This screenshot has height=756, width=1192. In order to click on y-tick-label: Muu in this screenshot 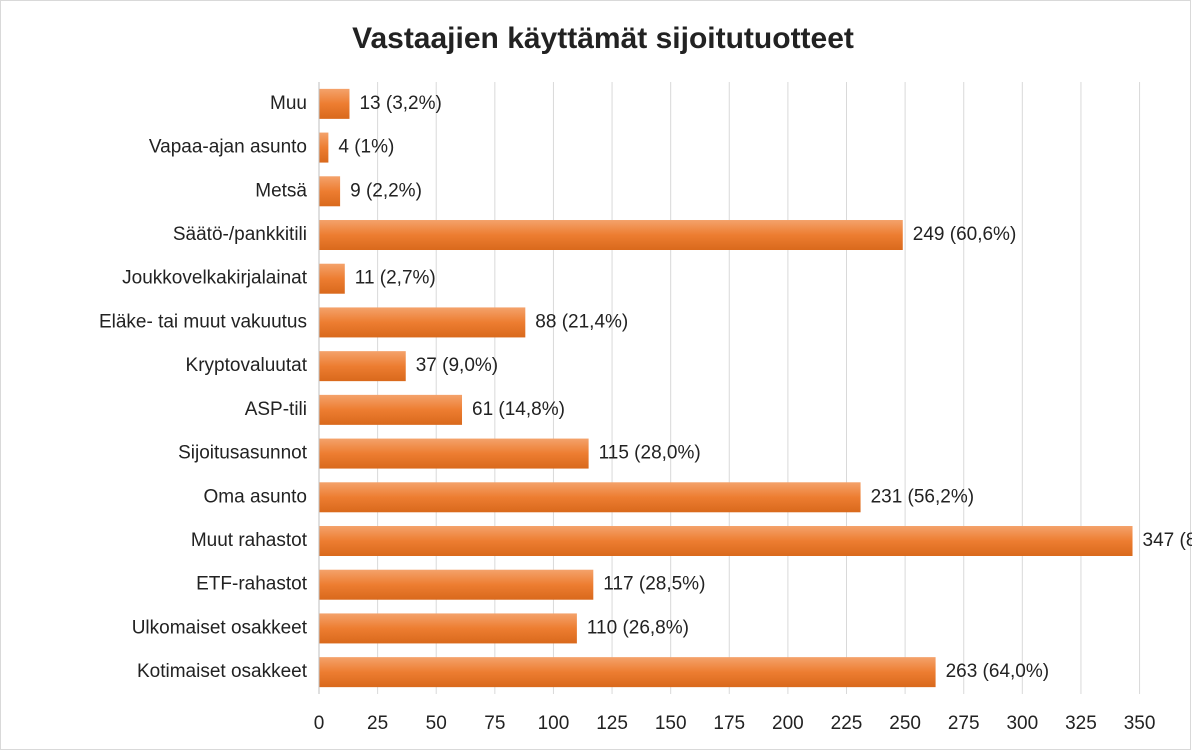, I will do `click(288, 103)`.